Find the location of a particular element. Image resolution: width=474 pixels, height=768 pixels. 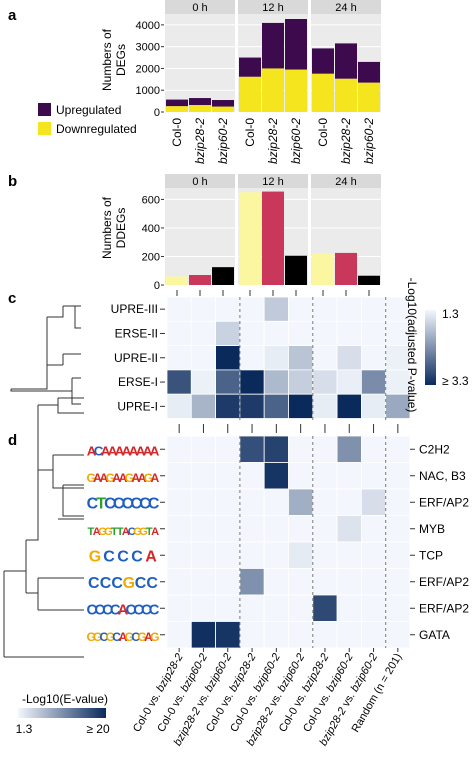

panel-b-ylabel-line1: Numbers of is located at coordinates (107, 227).